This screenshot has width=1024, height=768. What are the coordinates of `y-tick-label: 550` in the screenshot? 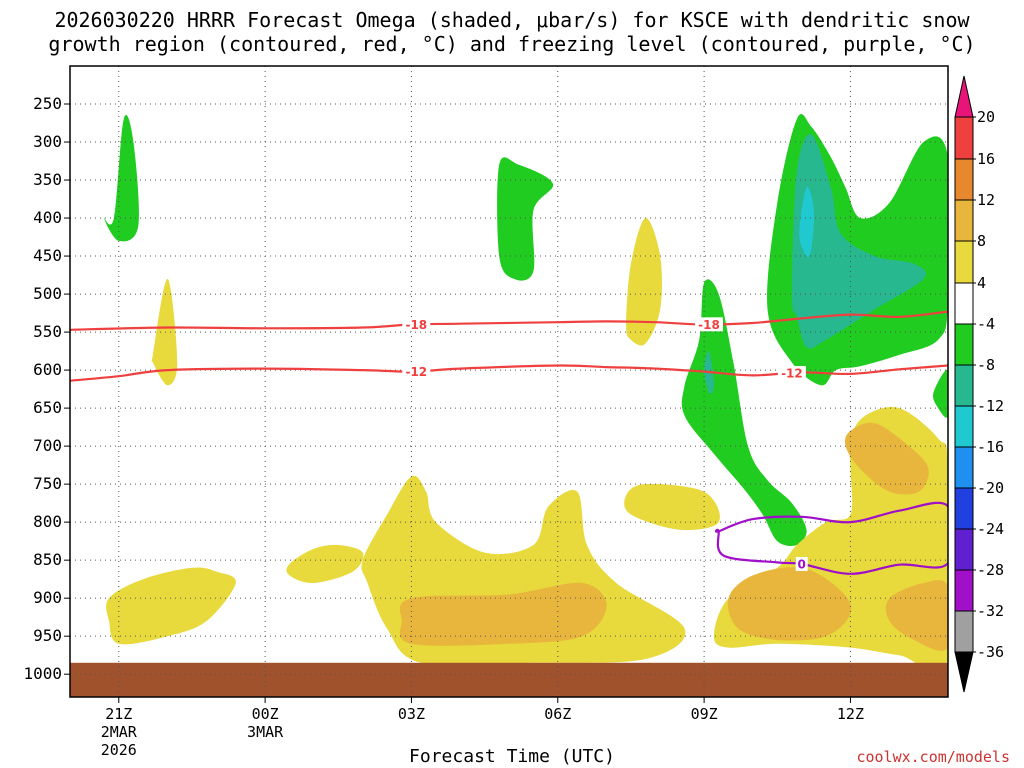 It's located at (47, 331).